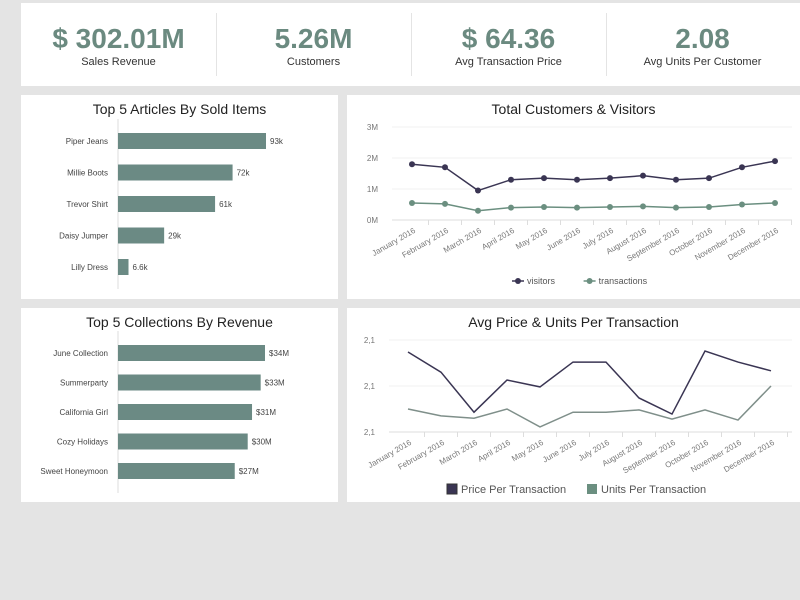 This screenshot has height=600, width=800. Describe the element at coordinates (82, 442) in the screenshot. I see `category-label: Cozy Holidays` at that location.